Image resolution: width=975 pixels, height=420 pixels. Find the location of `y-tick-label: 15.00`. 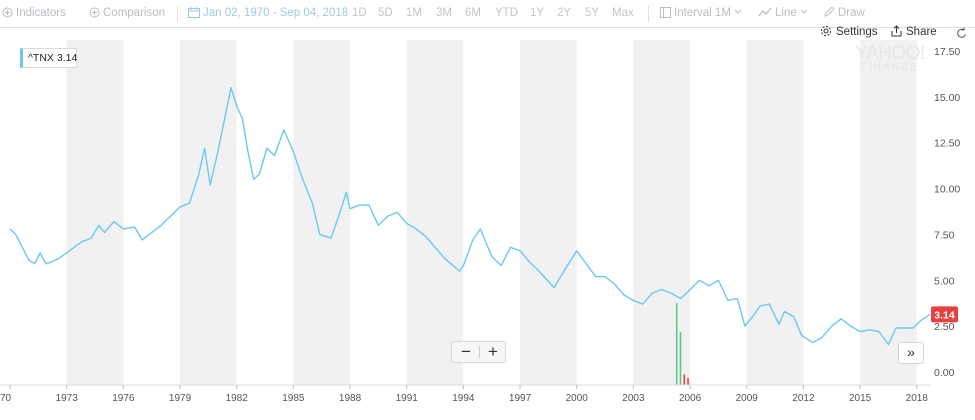

y-tick-label: 15.00 is located at coordinates (947, 98).